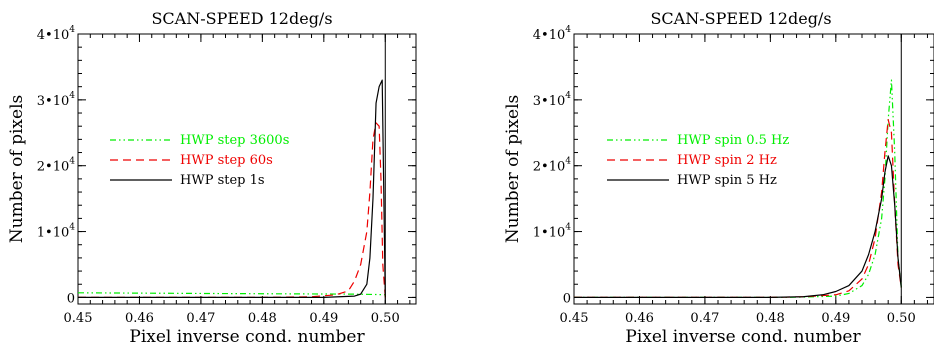 This screenshot has width=934, height=349. Describe the element at coordinates (743, 337) in the screenshot. I see `right-x-axis-label: Pixel inverse cond. number` at that location.